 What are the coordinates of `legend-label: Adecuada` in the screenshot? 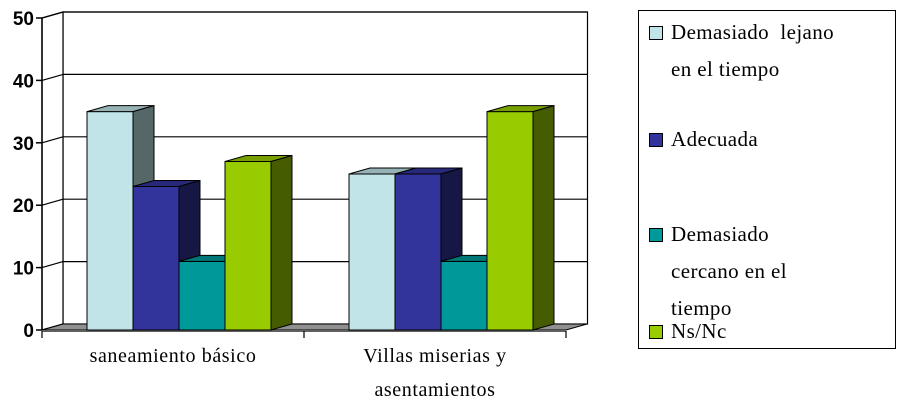 It's located at (781, 139).